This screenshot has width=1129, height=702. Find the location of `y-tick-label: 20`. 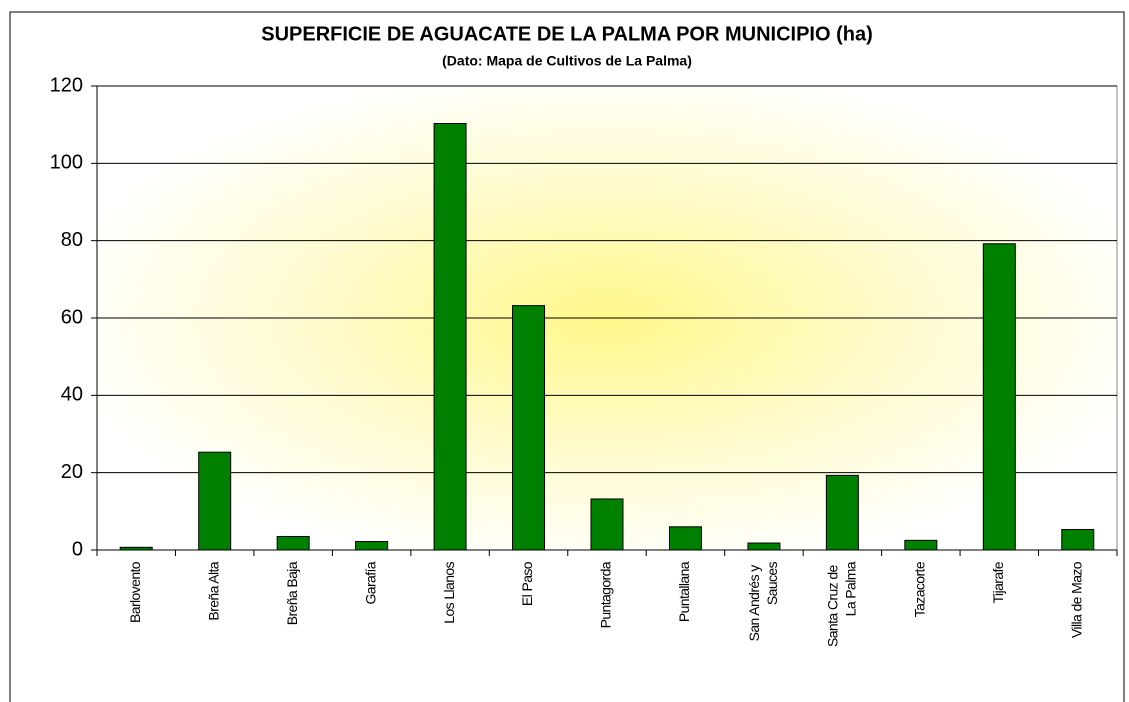

y-tick-label: 20 is located at coordinates (72, 472).